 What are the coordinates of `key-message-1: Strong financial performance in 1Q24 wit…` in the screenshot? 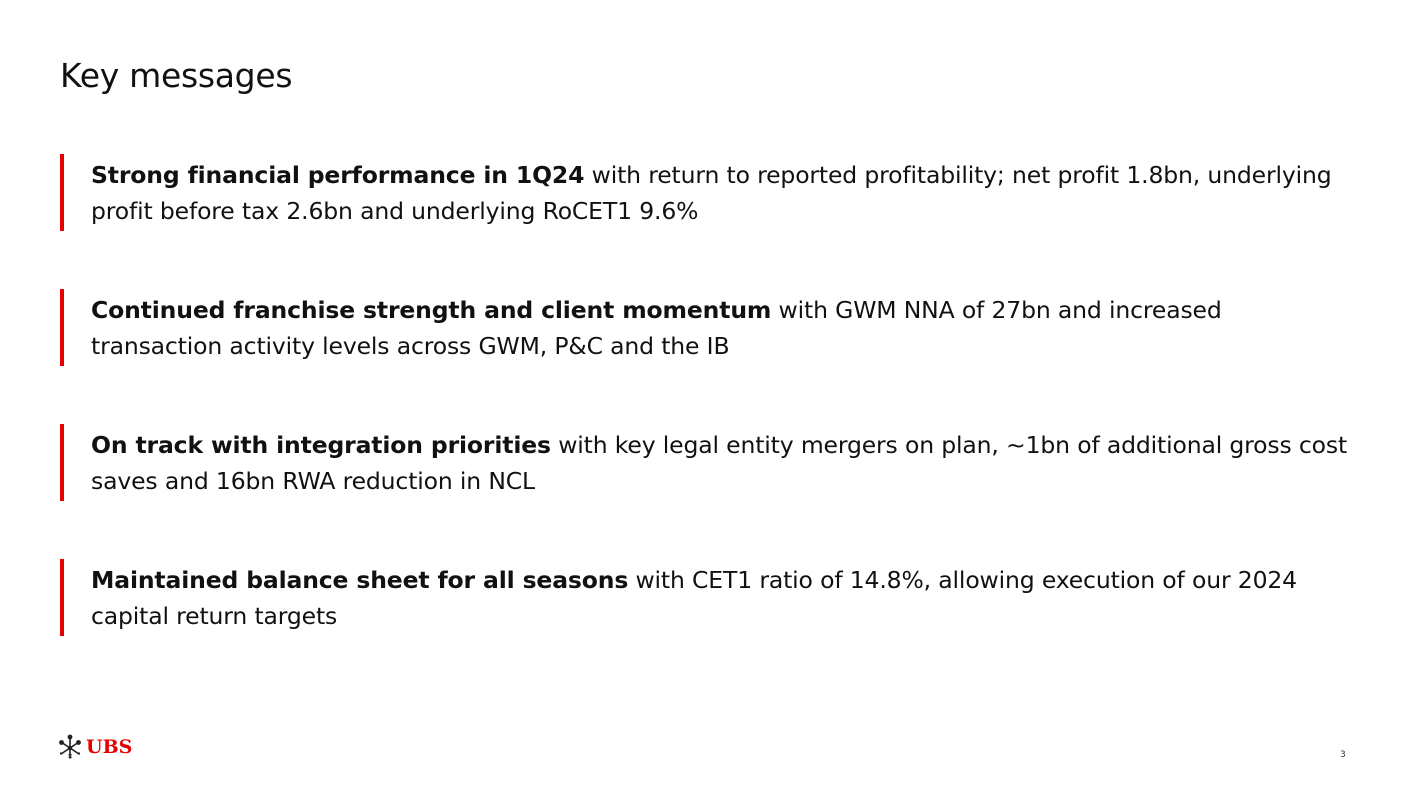 It's located at (705, 193).